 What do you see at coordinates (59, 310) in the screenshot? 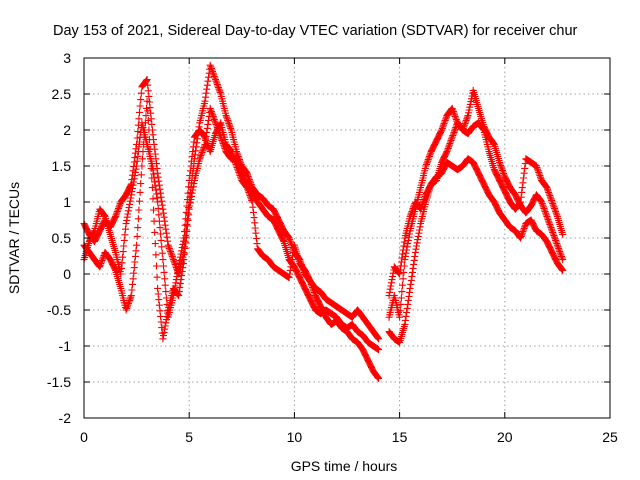
I see `y-tick-label: -0.5` at bounding box center [59, 310].